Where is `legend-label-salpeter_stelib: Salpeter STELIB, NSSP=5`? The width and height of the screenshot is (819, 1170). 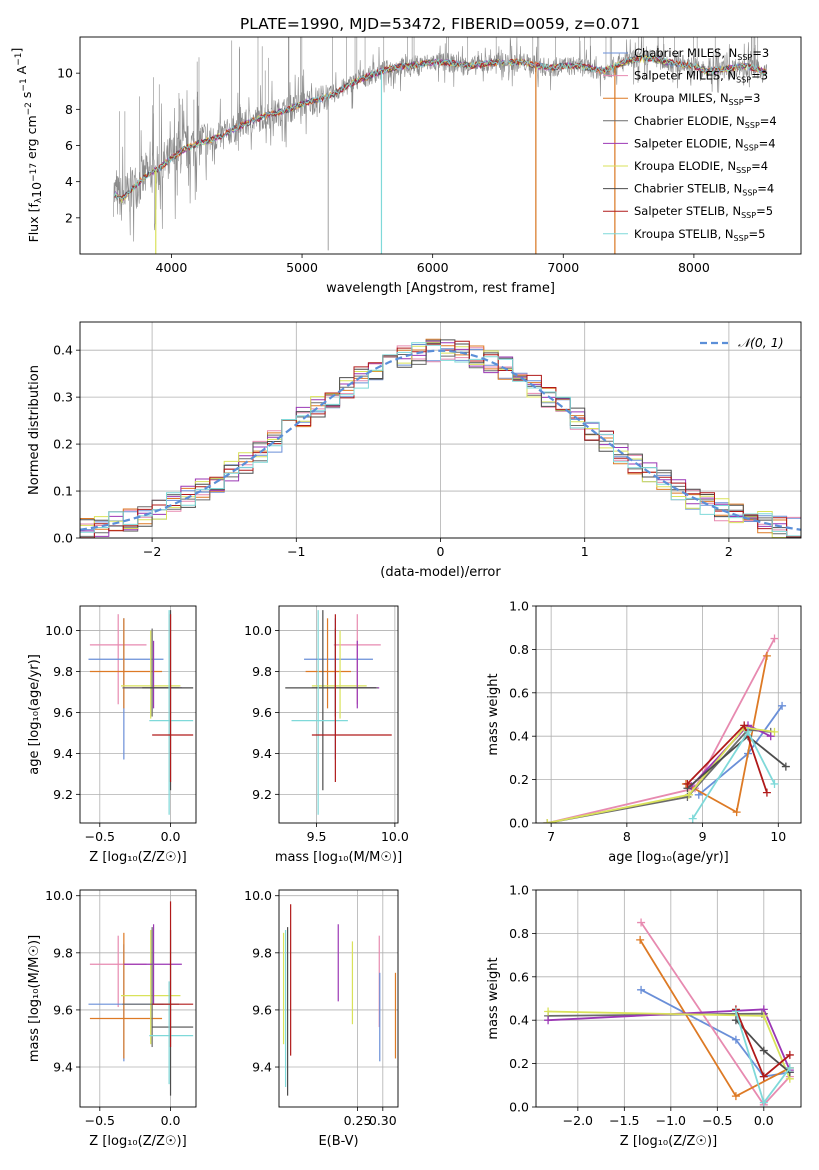 legend-label-salpeter_stelib: Salpeter STELIB, NSSP=5 is located at coordinates (703, 212).